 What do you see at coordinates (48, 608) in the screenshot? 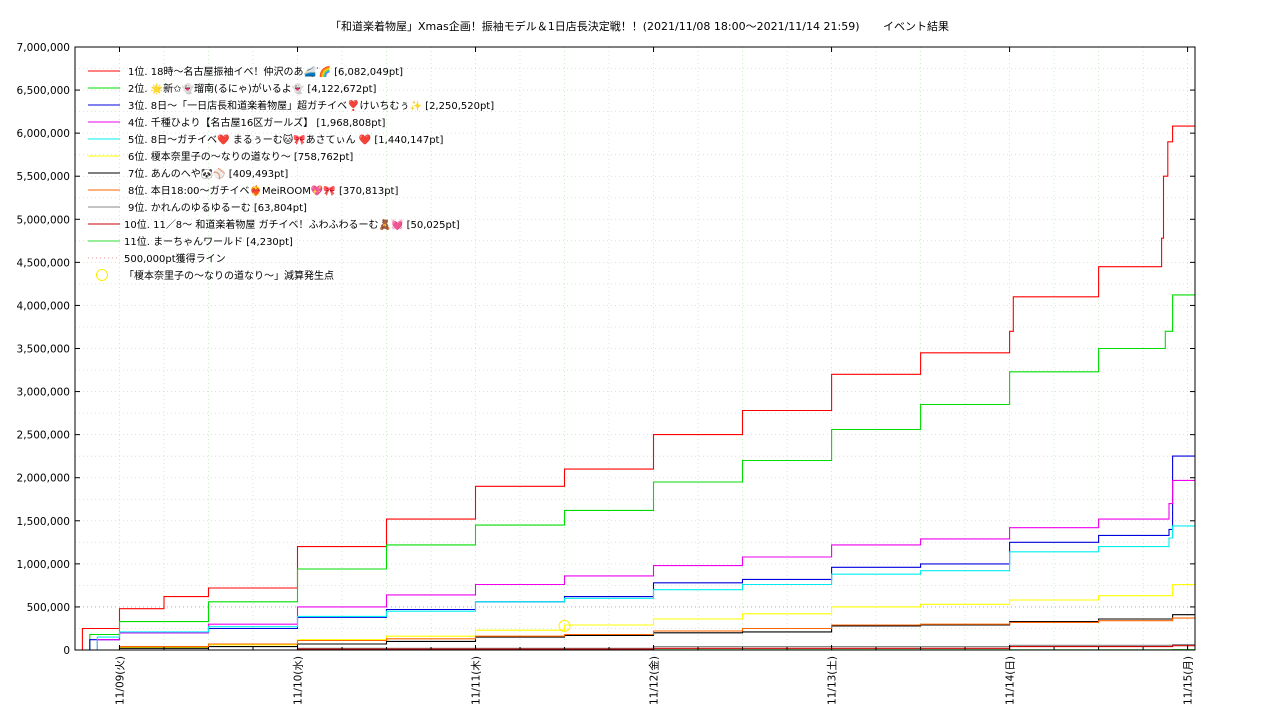
I see `y-tick-label: 500,000` at bounding box center [48, 608].